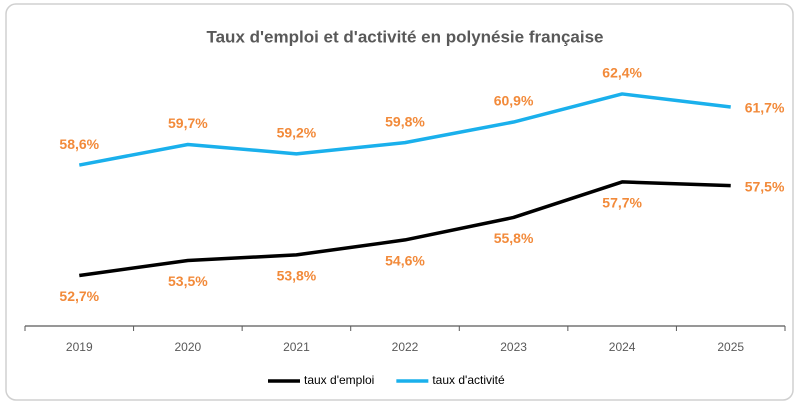  Describe the element at coordinates (622, 347) in the screenshot. I see `x-tick-label: 2024` at that location.